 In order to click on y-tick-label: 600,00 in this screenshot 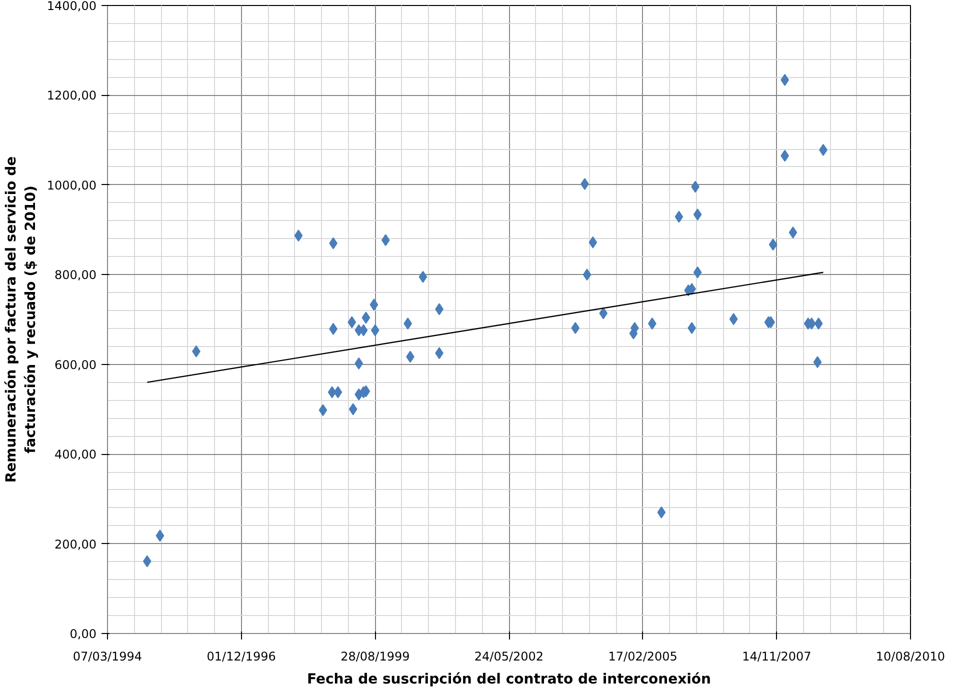, I will do `click(75, 365)`.